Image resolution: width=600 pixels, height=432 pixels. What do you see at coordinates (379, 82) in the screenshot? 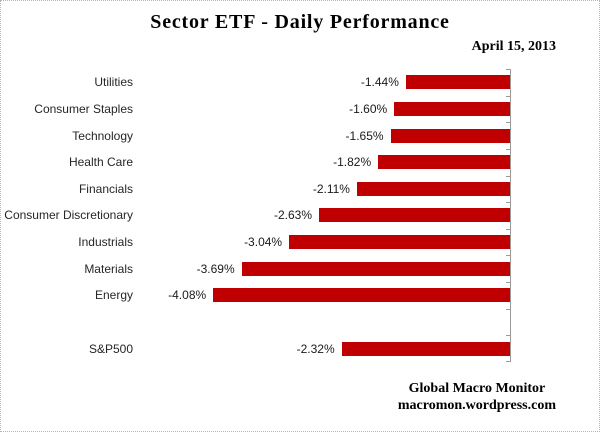
I see `value-label: -1.44%` at bounding box center [379, 82].